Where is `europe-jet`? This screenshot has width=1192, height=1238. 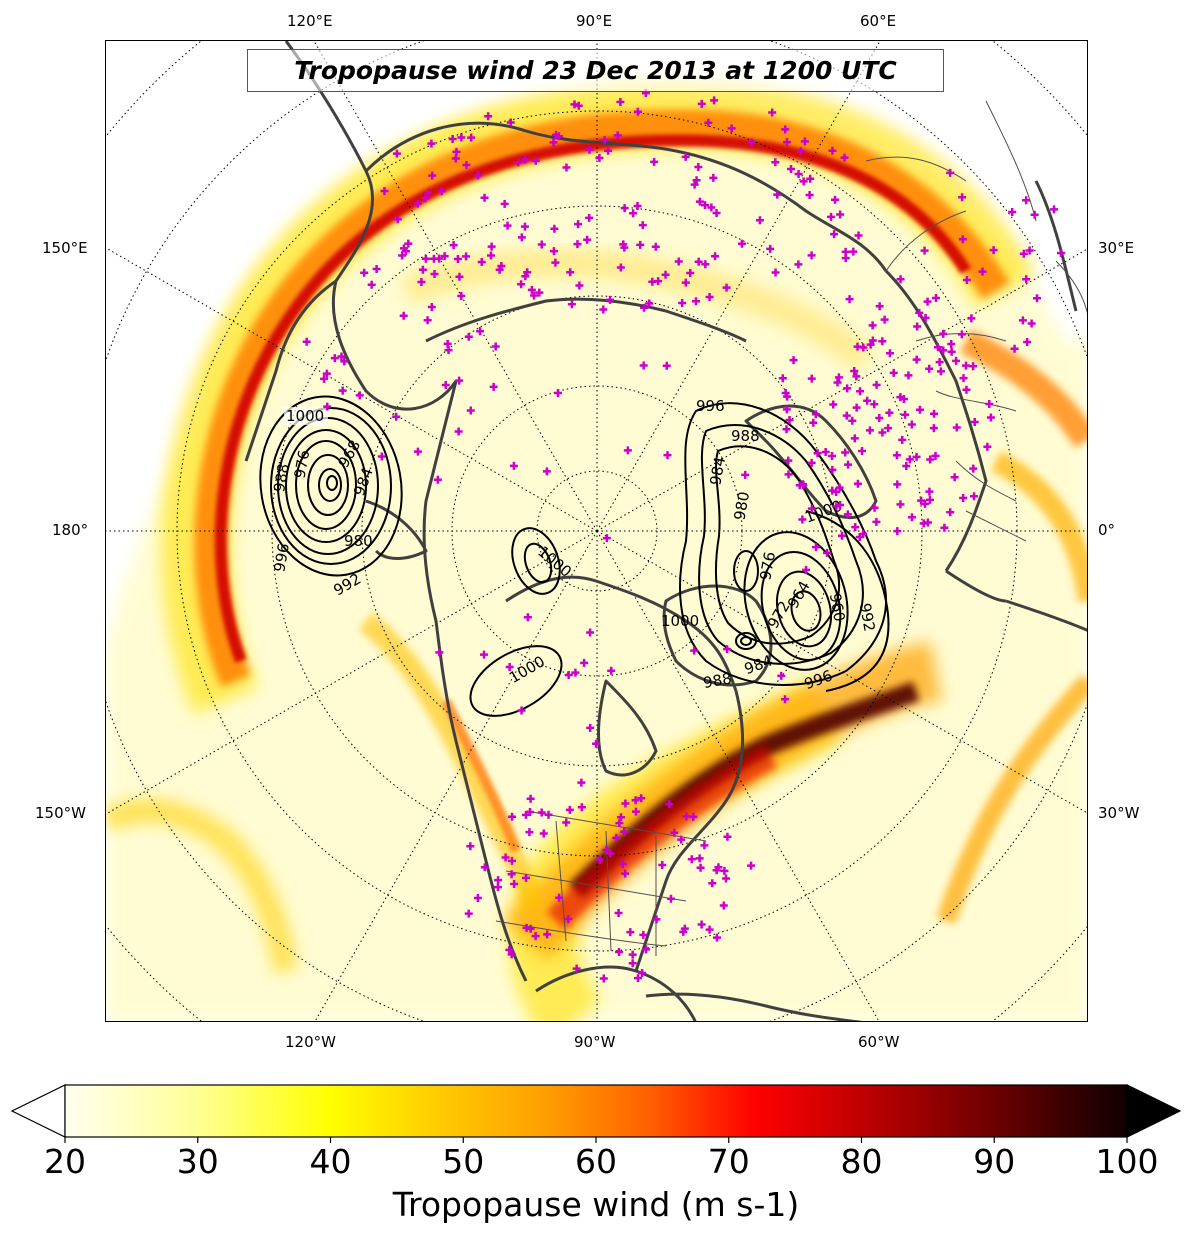
europe-jet is located at coordinates (1023, 388).